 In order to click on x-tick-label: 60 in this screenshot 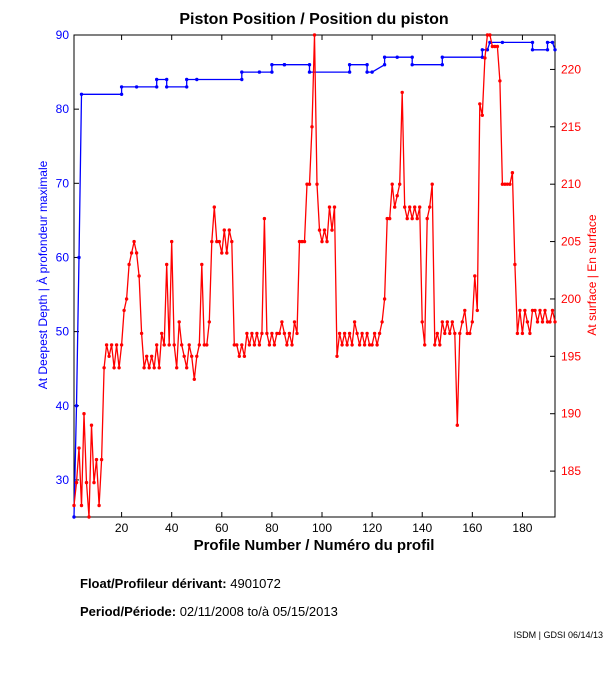, I will do `click(222, 528)`.